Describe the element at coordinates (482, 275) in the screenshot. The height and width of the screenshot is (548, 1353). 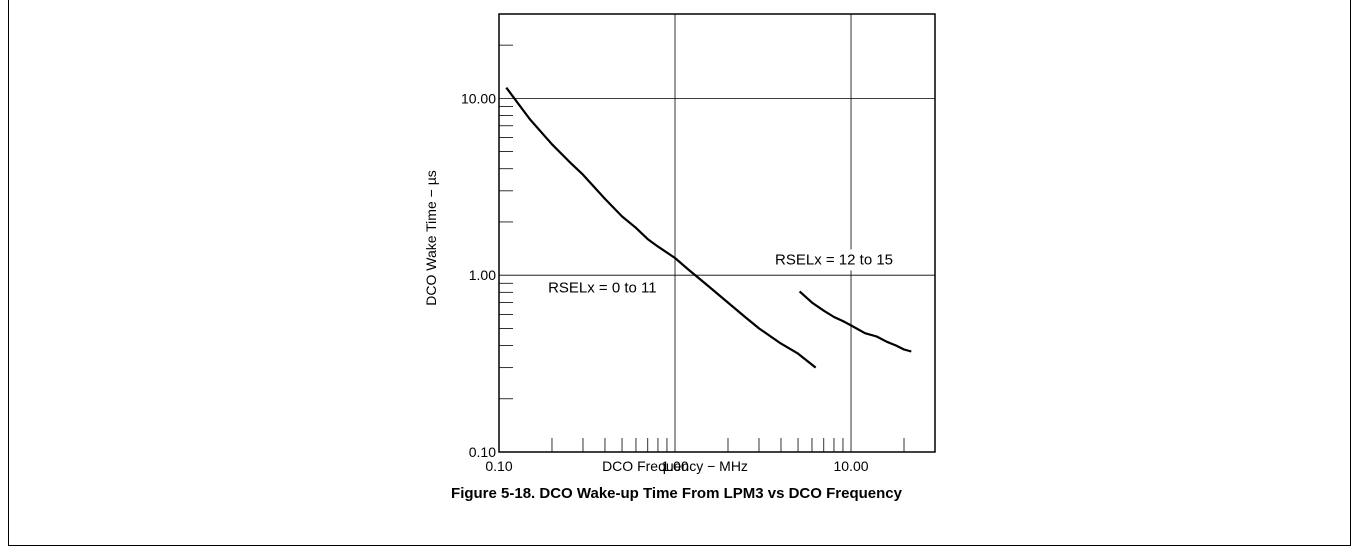
I see `y-tick-label: 1.00` at that location.